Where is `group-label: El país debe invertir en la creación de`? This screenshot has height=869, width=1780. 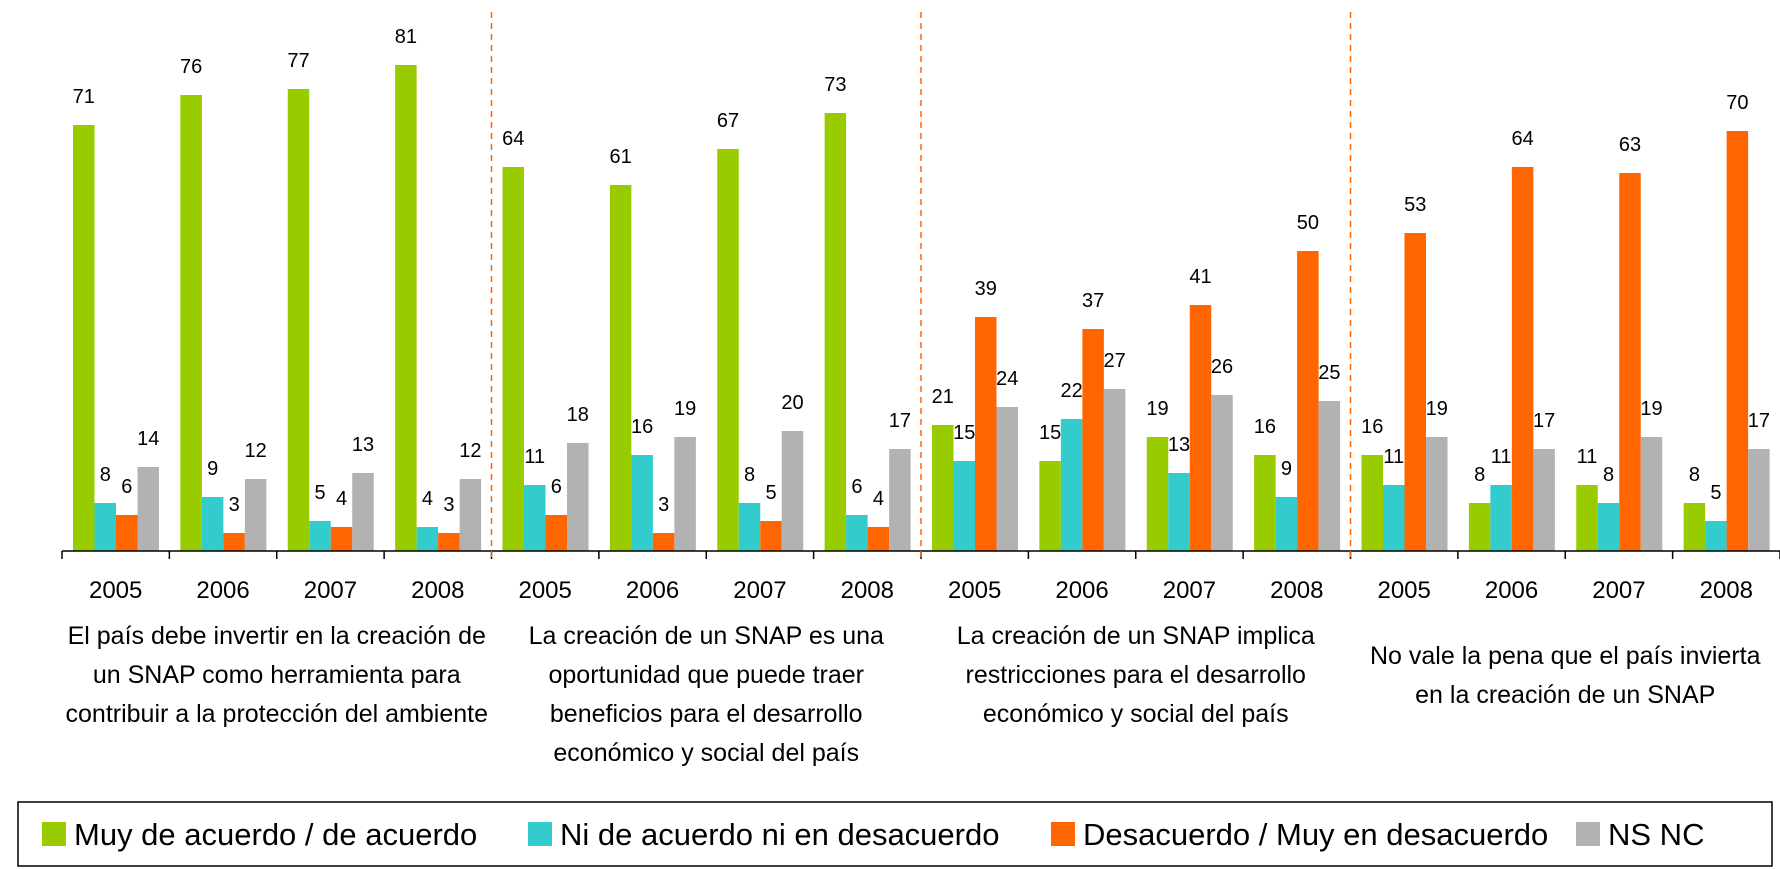
group-label: El país debe invertir en la creación de is located at coordinates (277, 636).